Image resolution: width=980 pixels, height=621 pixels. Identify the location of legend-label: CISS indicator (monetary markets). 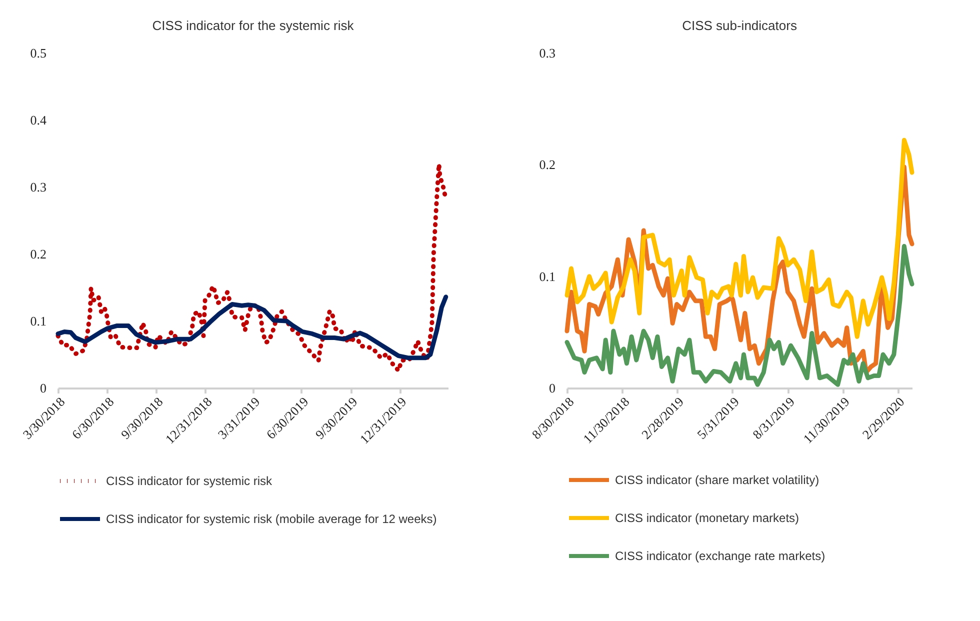
(707, 518).